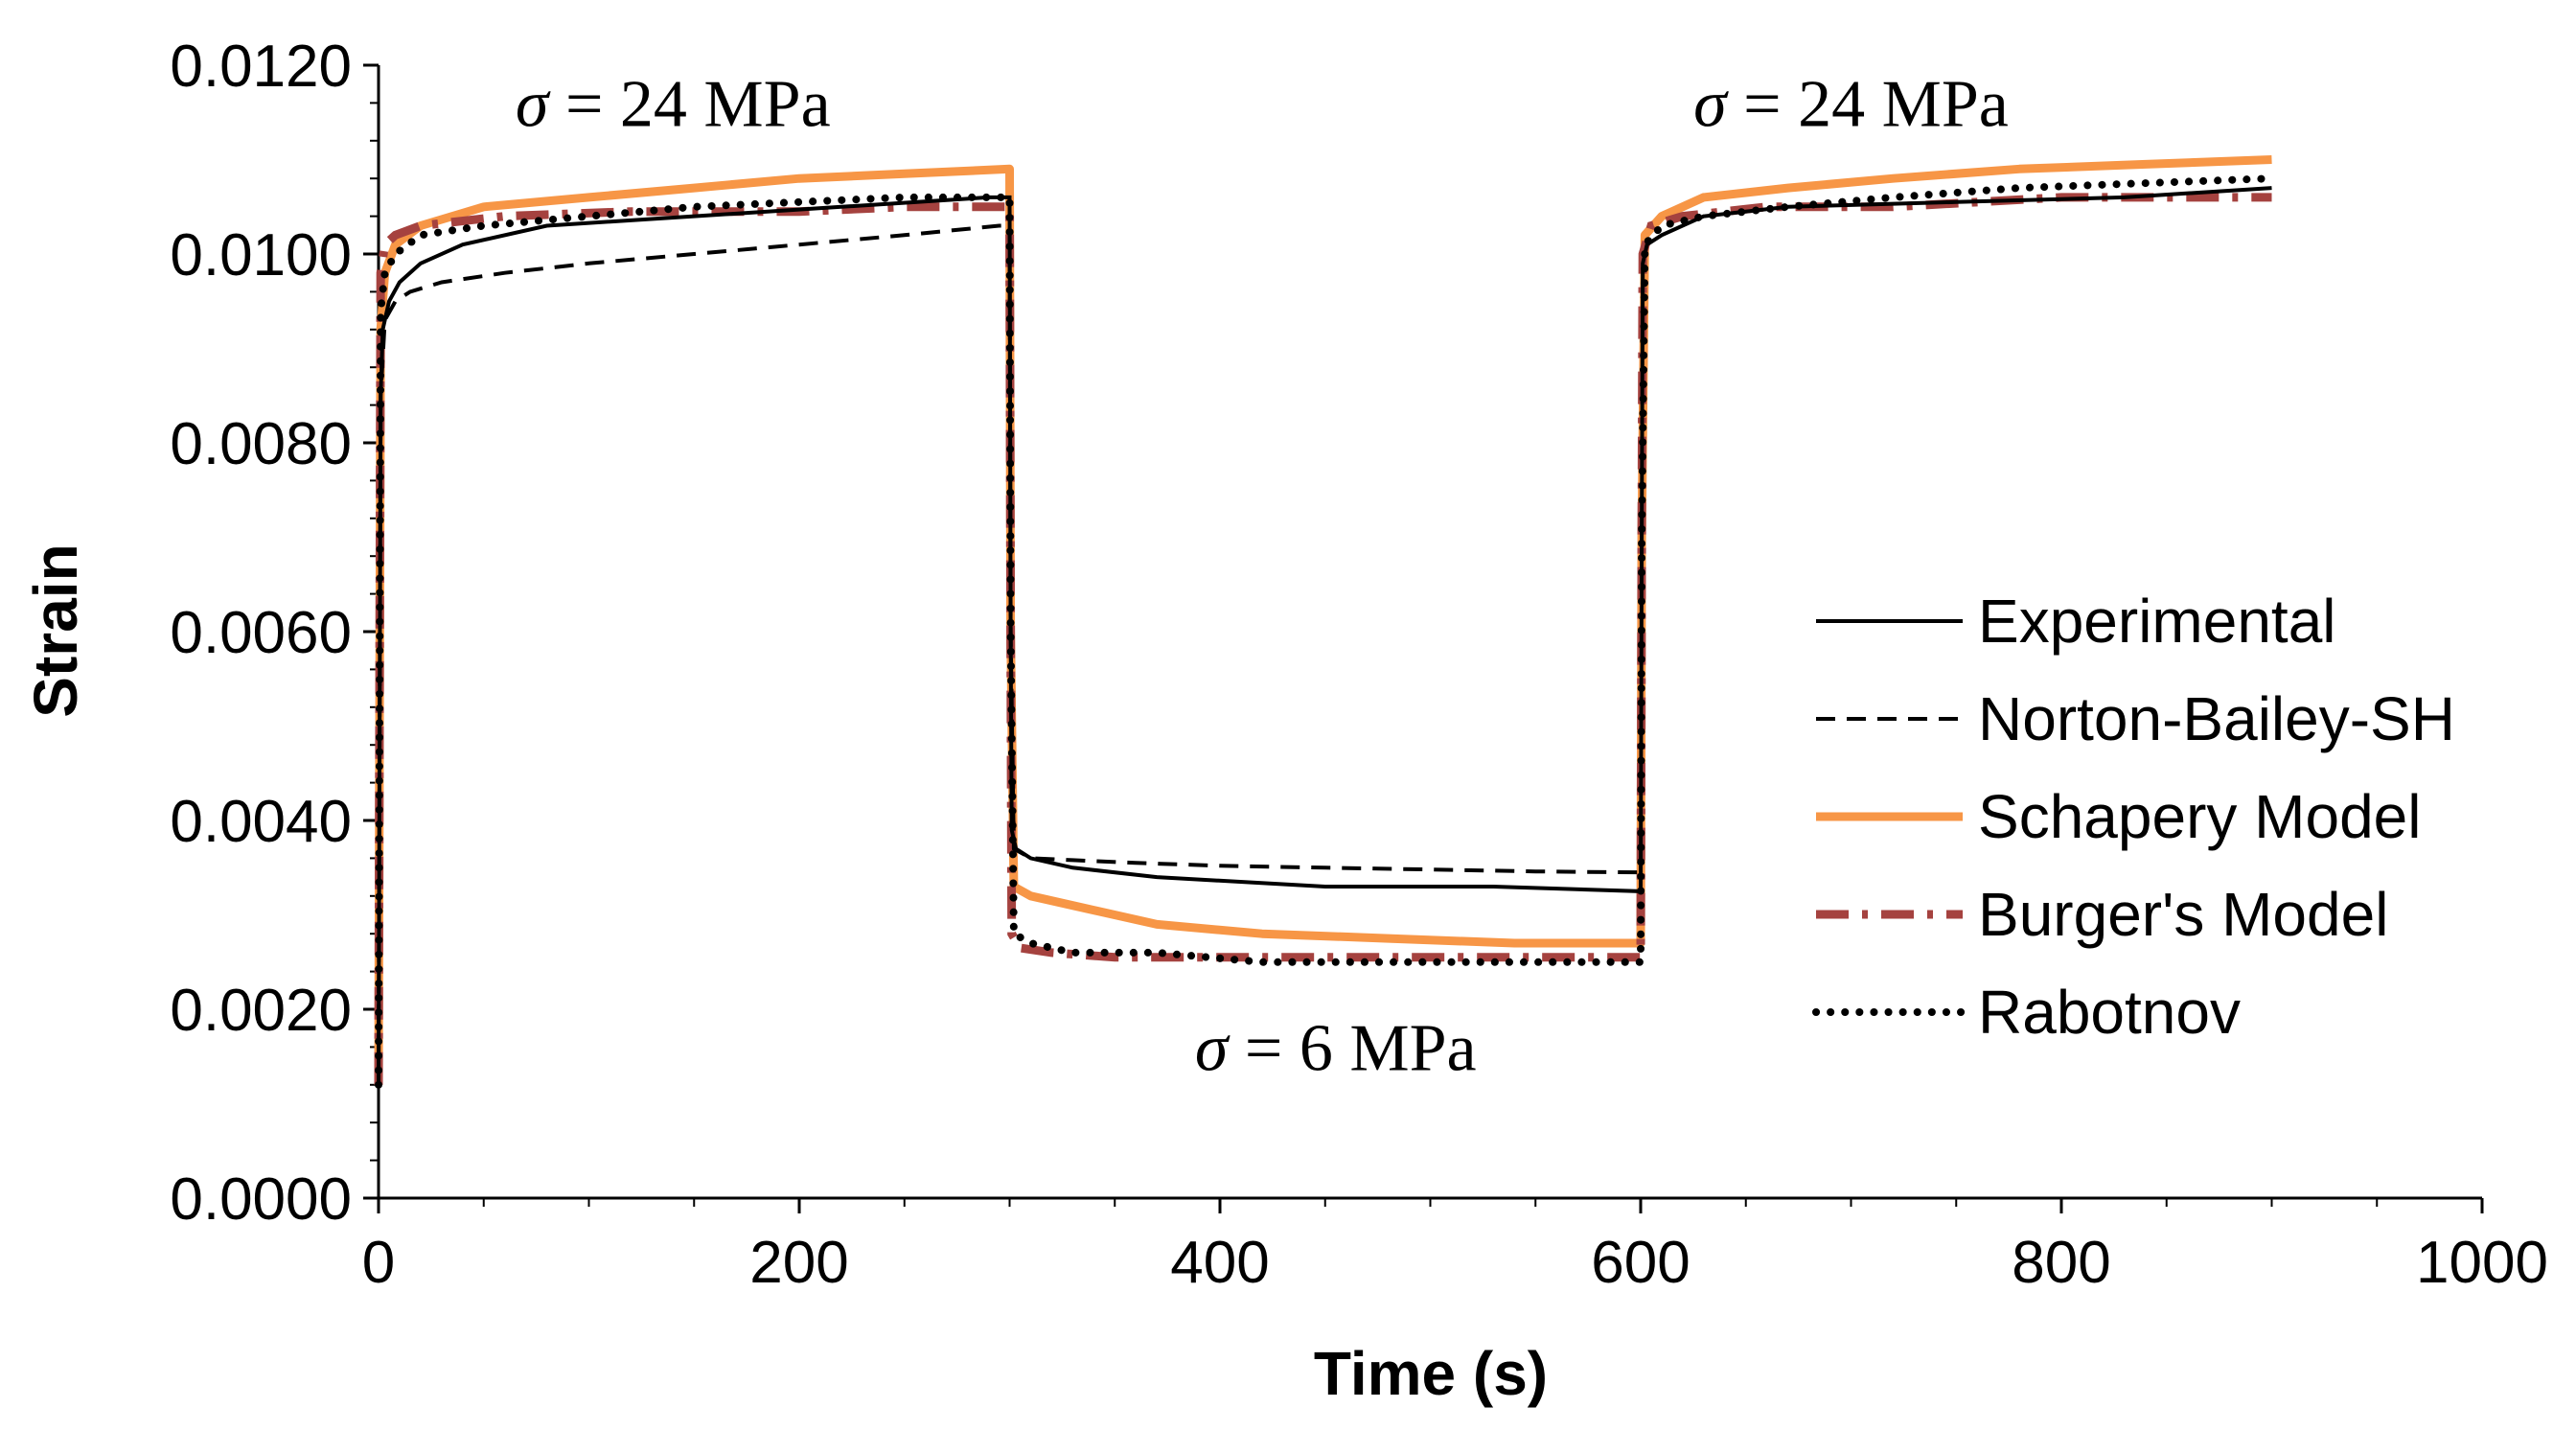 Image resolution: width=2576 pixels, height=1431 pixels. I want to click on stress-value: = 6 MPa, so click(1352, 1048).